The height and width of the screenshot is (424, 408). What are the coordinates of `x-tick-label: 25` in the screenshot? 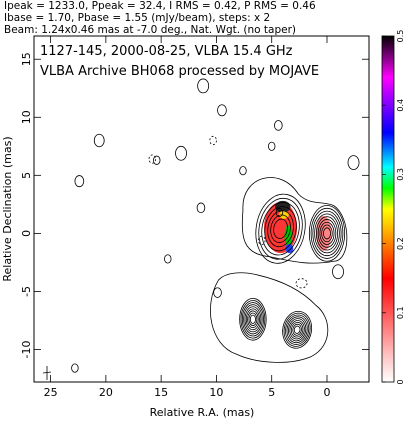 It's located at (51, 392).